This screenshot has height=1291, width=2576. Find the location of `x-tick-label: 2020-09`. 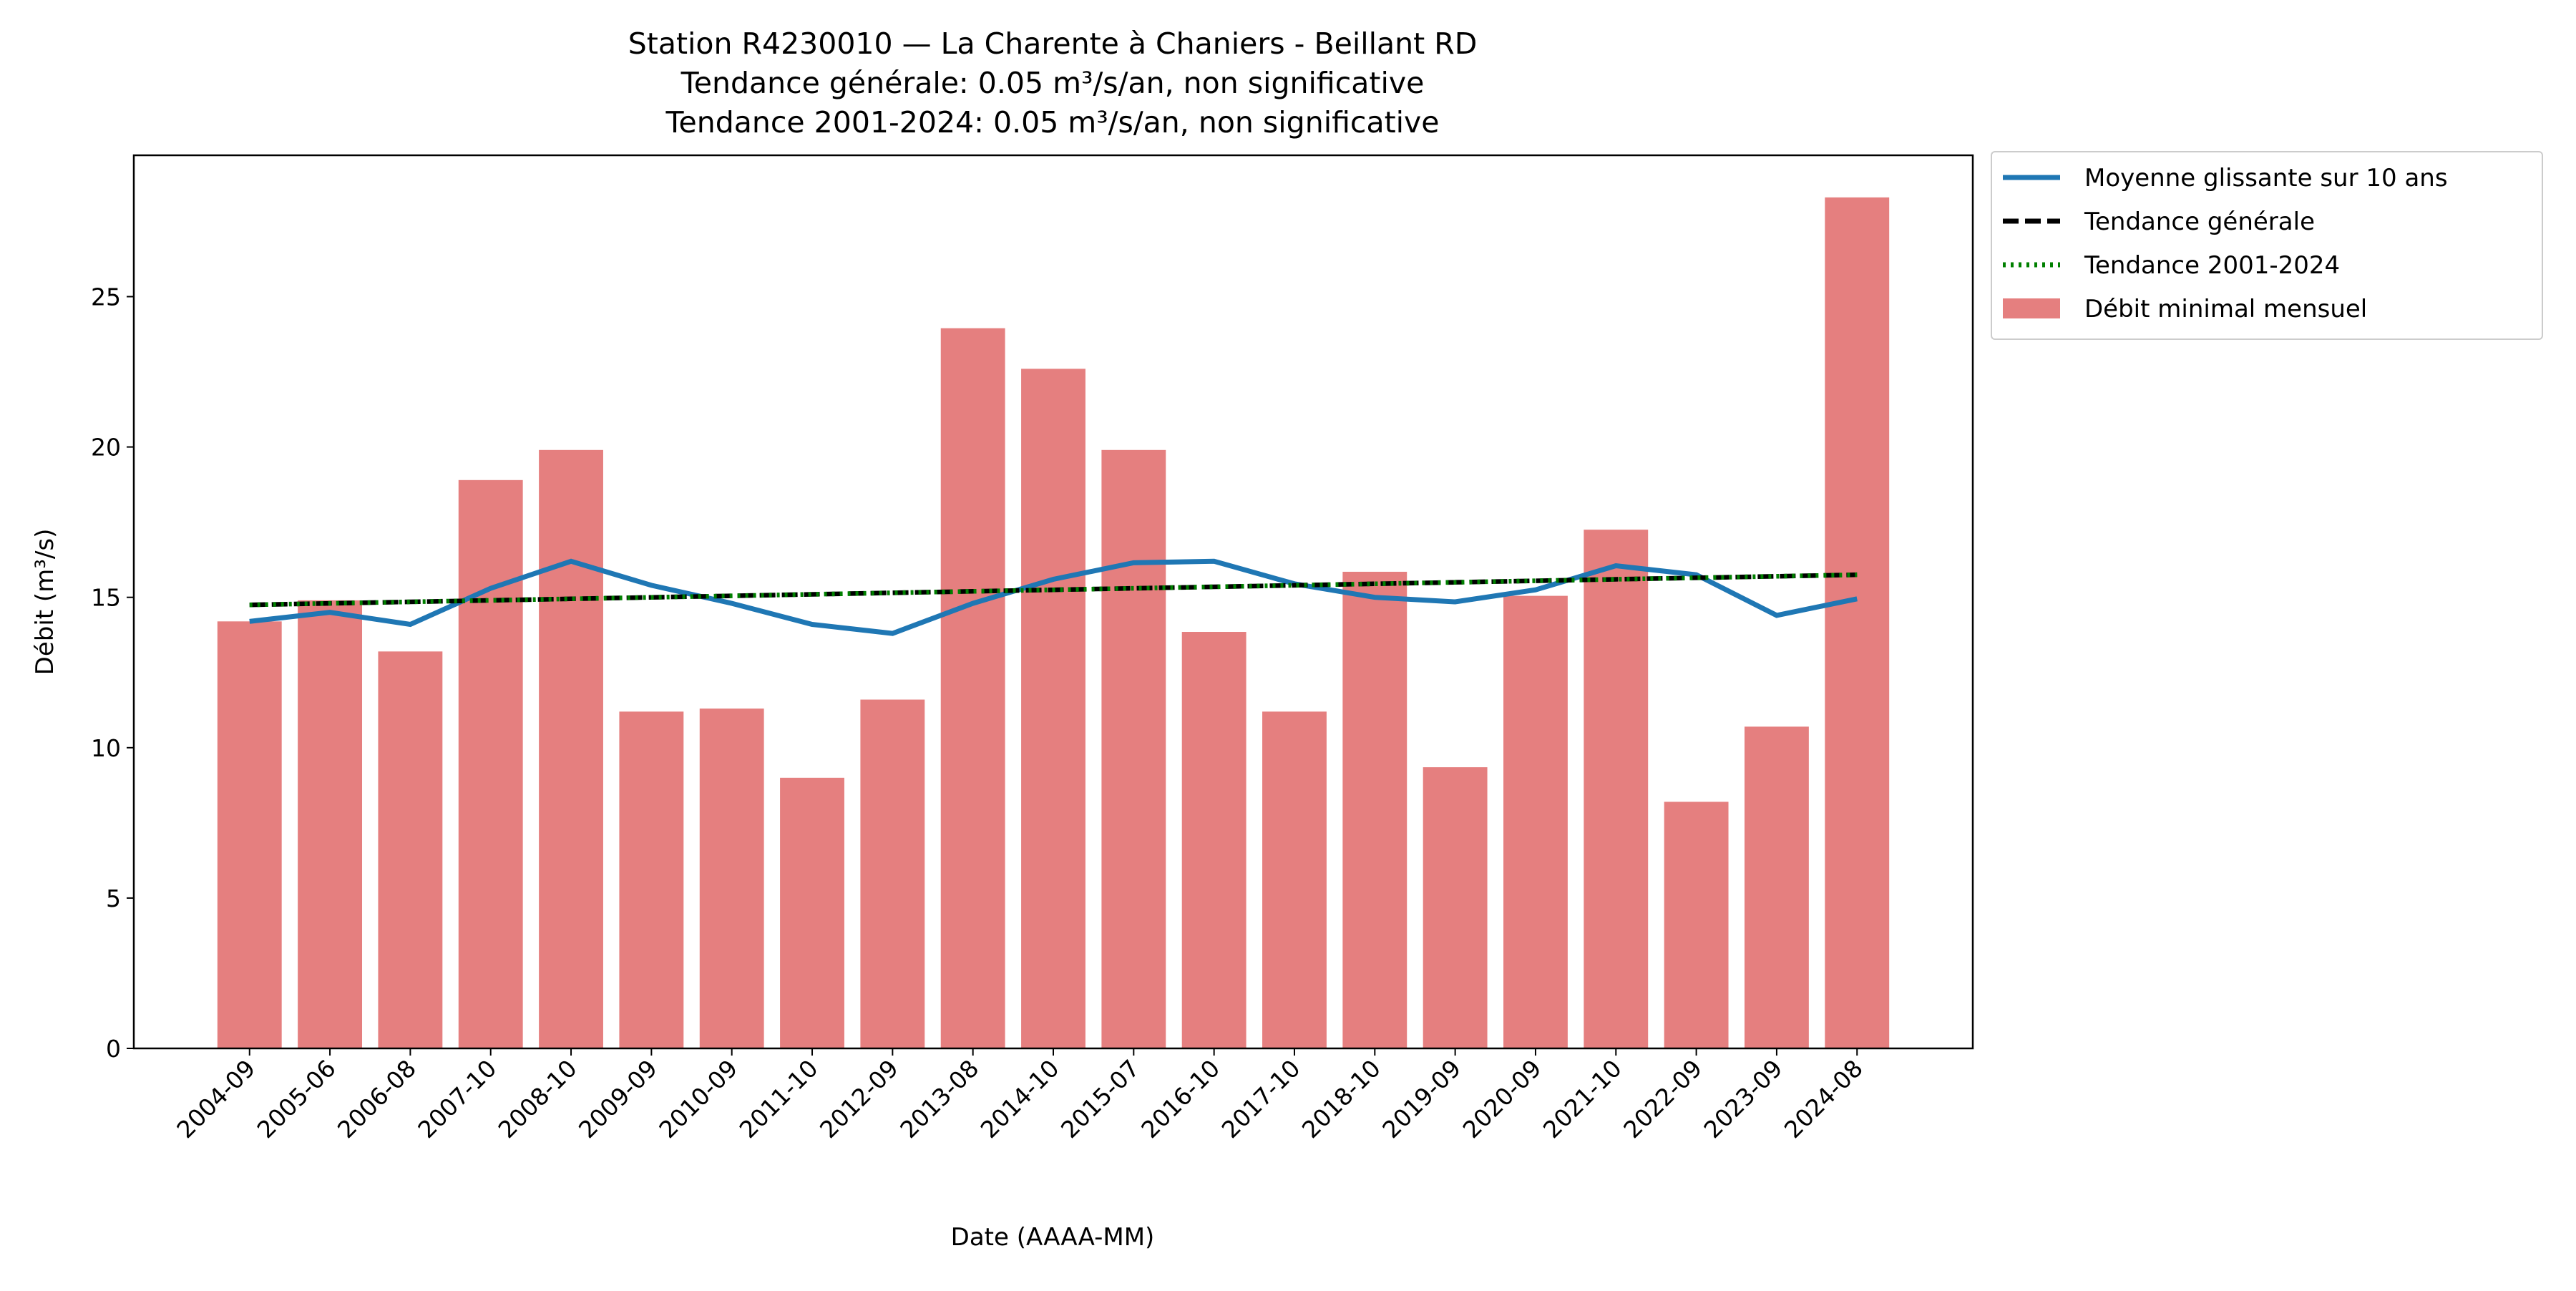

x-tick-label: 2020-09 is located at coordinates (1502, 1099).